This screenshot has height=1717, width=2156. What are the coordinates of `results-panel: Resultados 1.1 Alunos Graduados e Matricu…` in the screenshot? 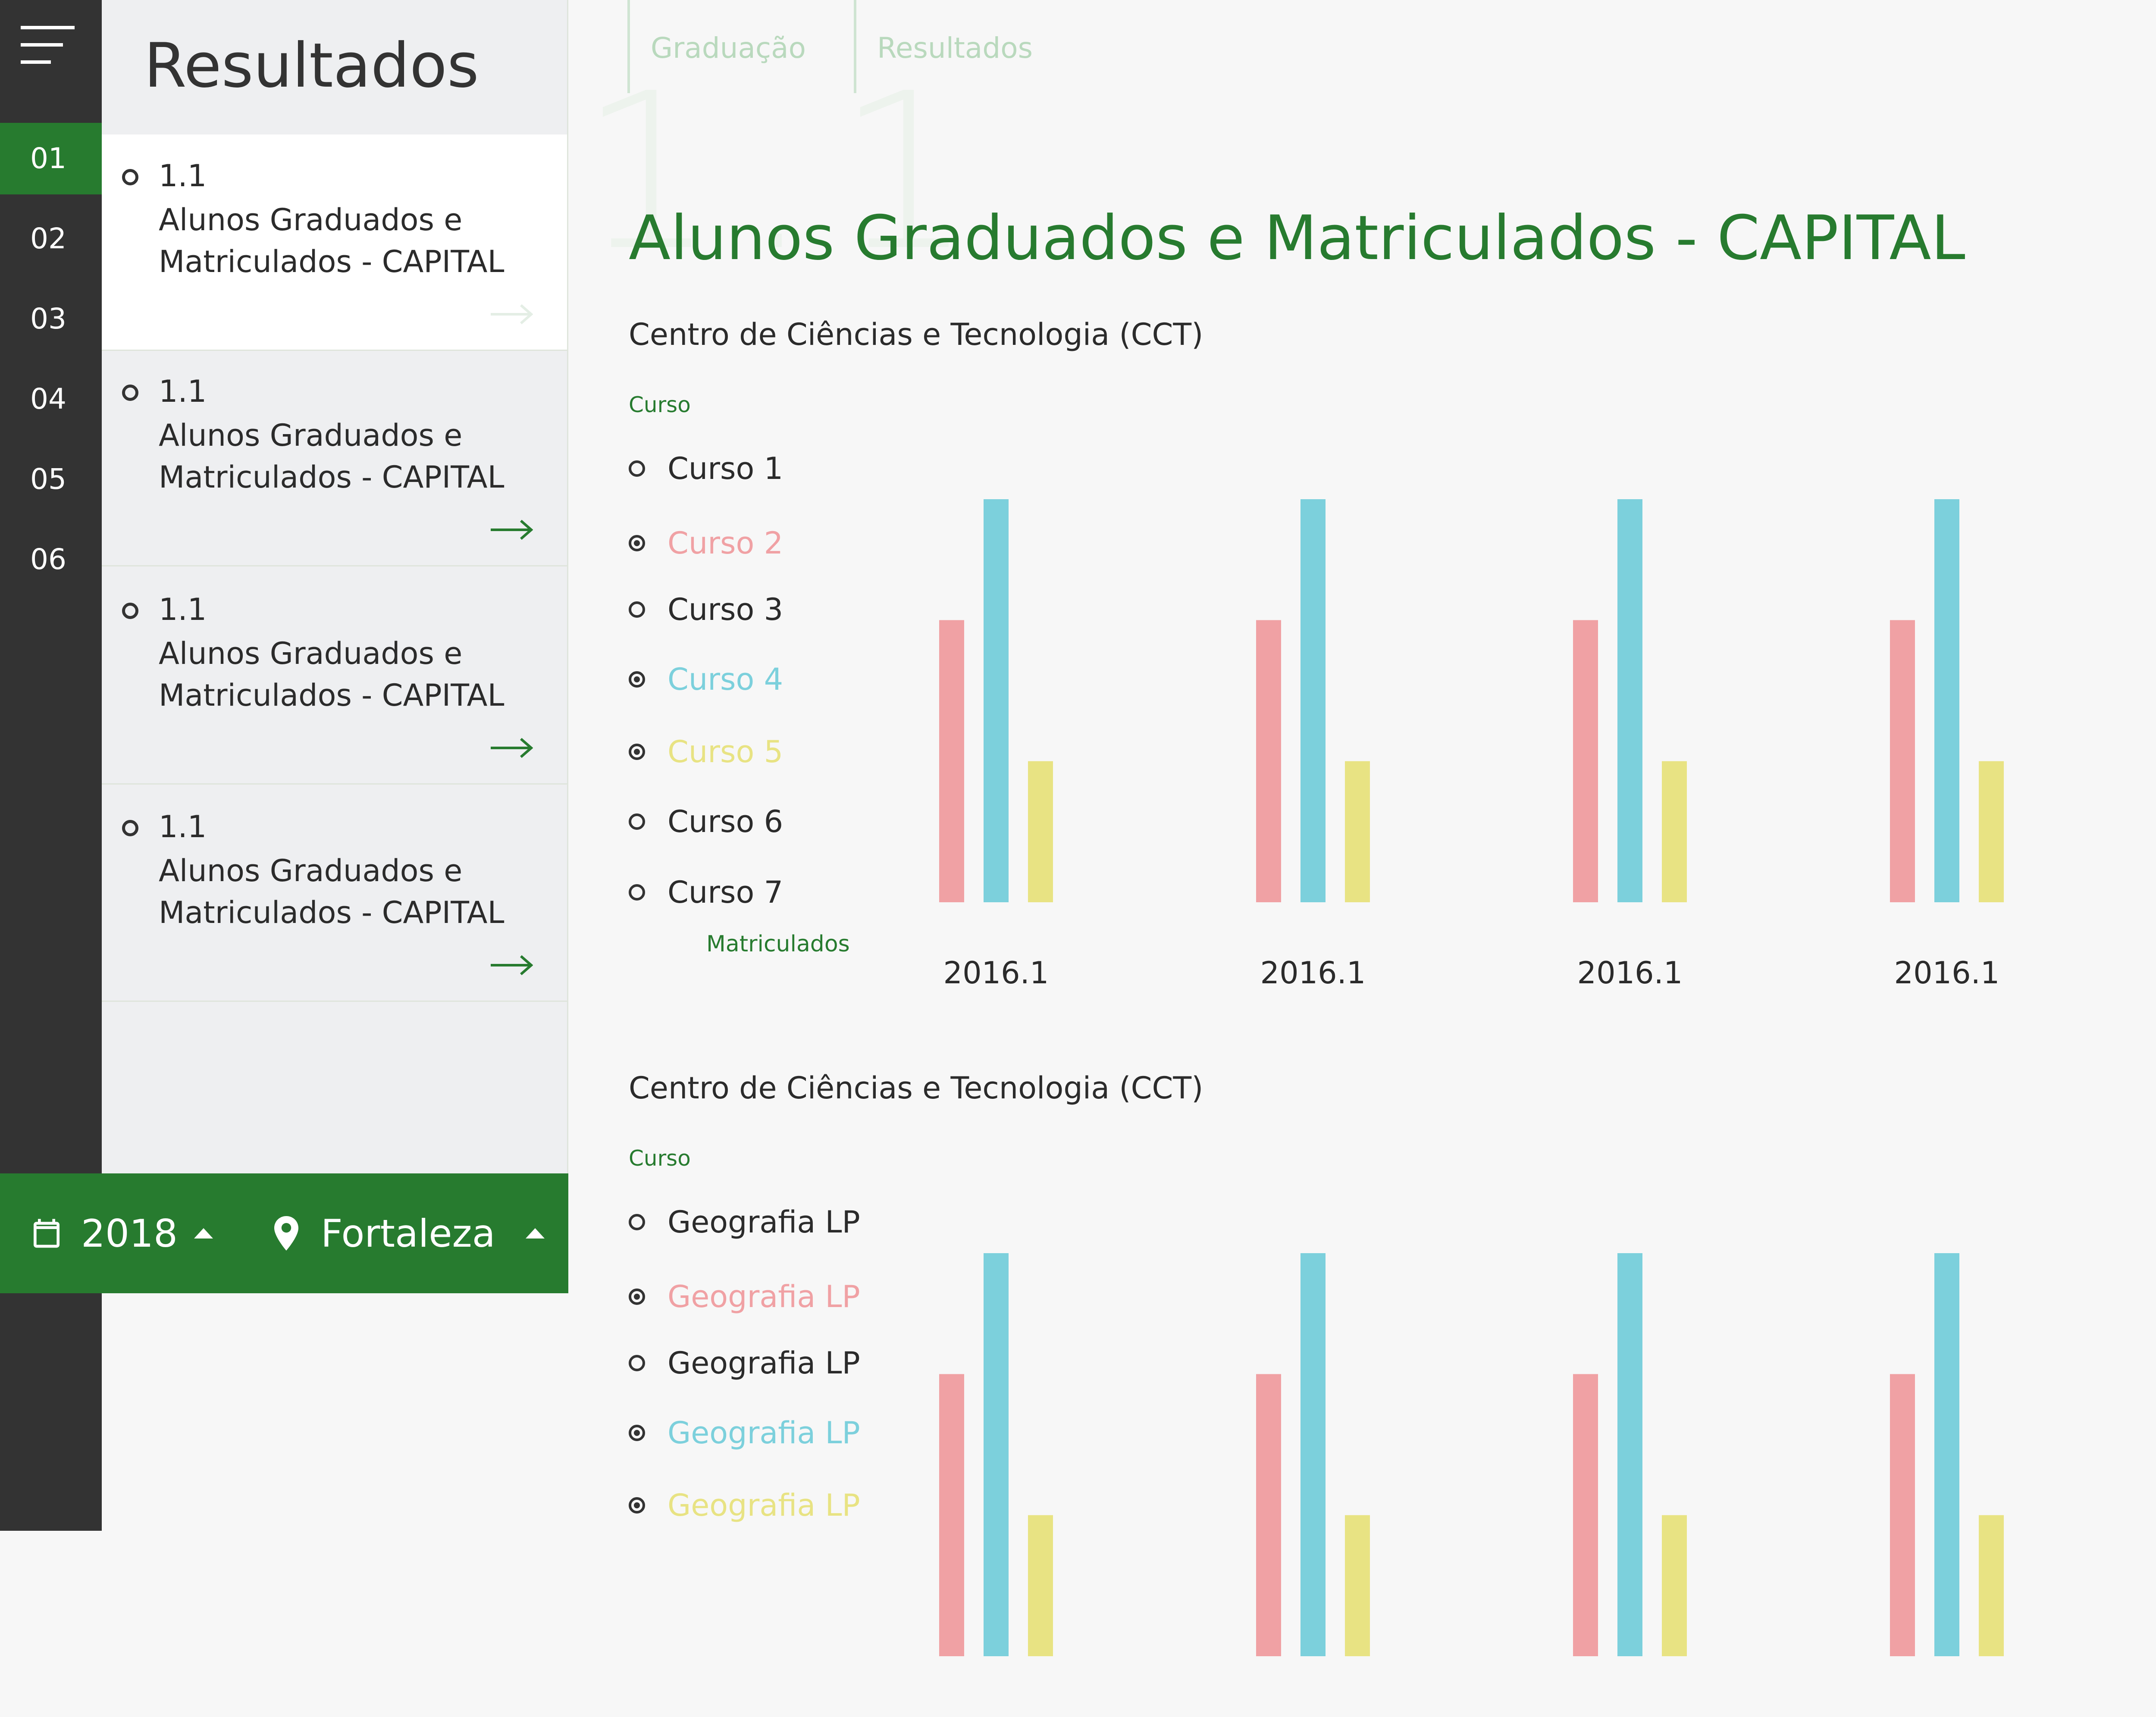 It's located at (335, 586).